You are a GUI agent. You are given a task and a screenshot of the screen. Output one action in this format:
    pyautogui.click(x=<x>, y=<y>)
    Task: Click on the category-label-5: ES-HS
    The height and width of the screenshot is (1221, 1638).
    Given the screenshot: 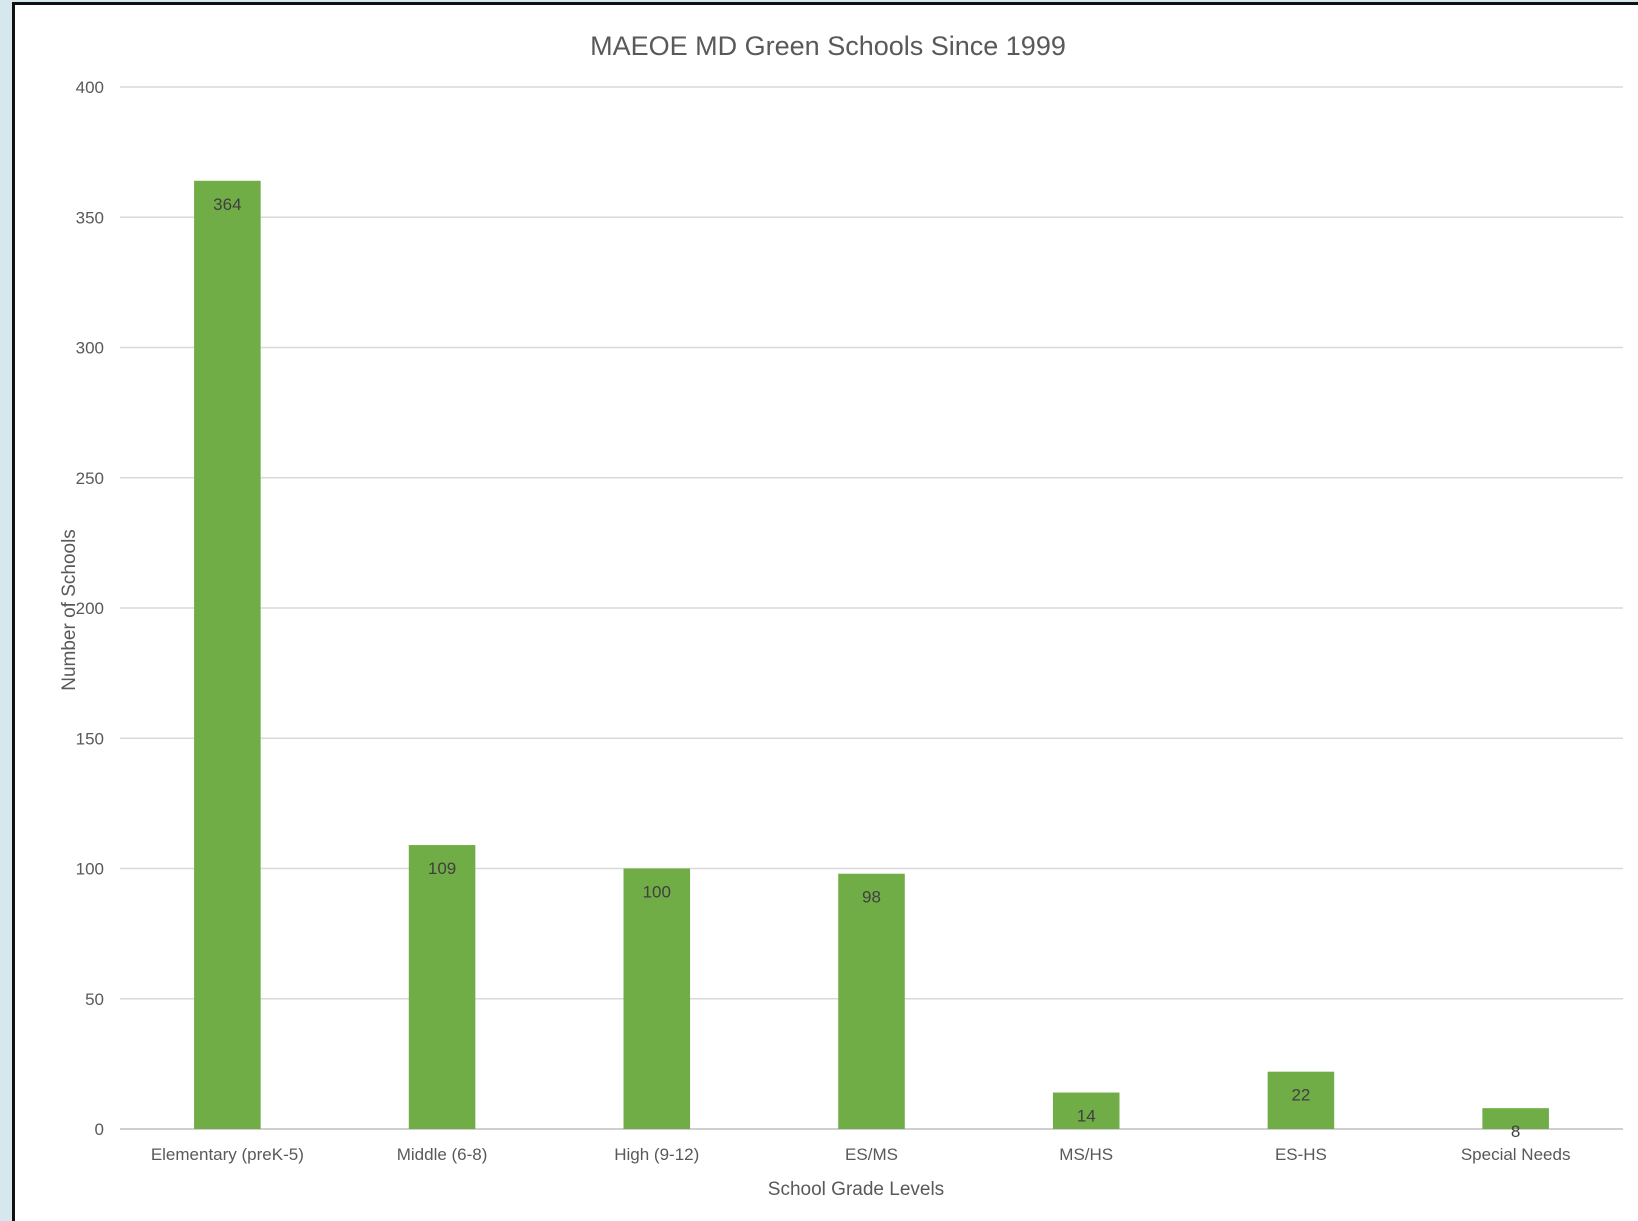 What is the action you would take?
    pyautogui.click(x=1301, y=1154)
    